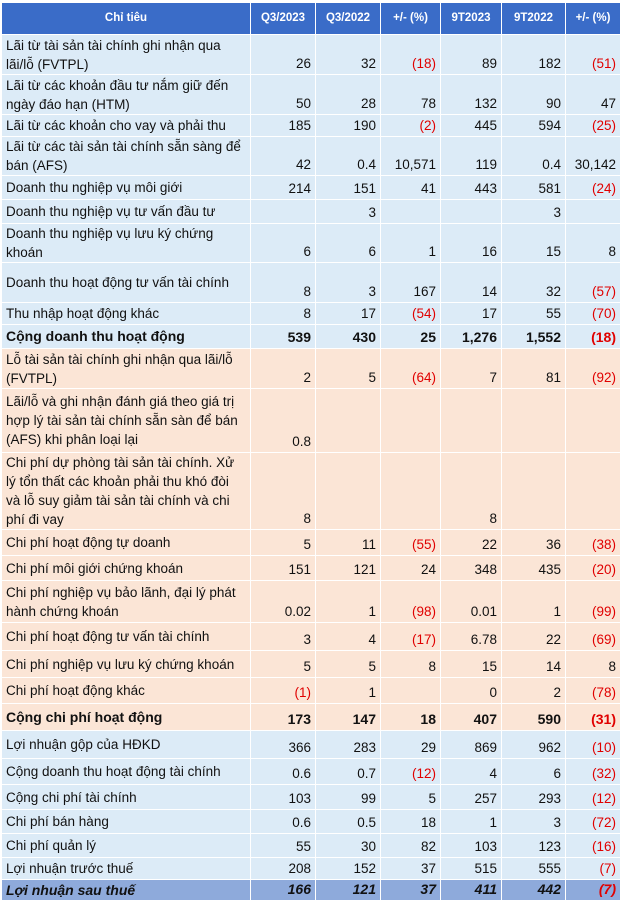  I want to click on row-label: Lãi từ các khoản cho vay và phải thu, so click(126, 125).